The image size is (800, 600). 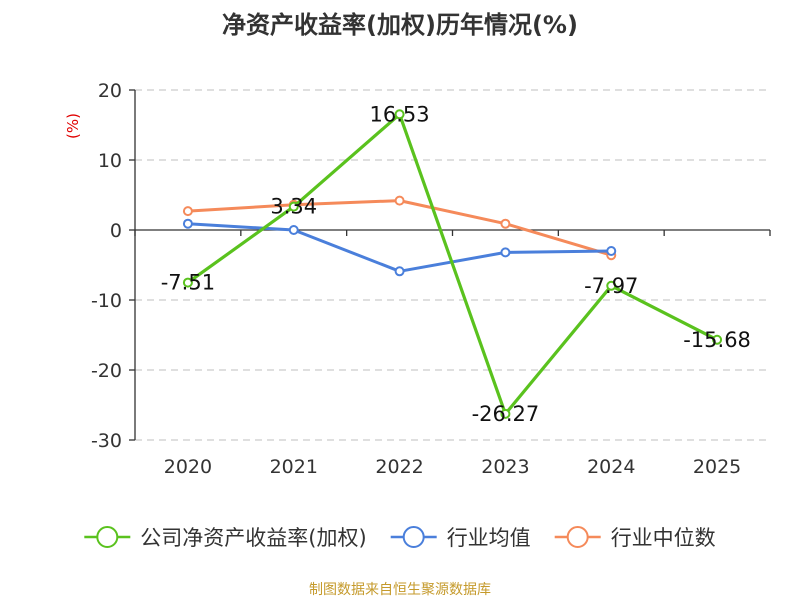 What do you see at coordinates (106, 441) in the screenshot?
I see `y-tick-label: -30` at bounding box center [106, 441].